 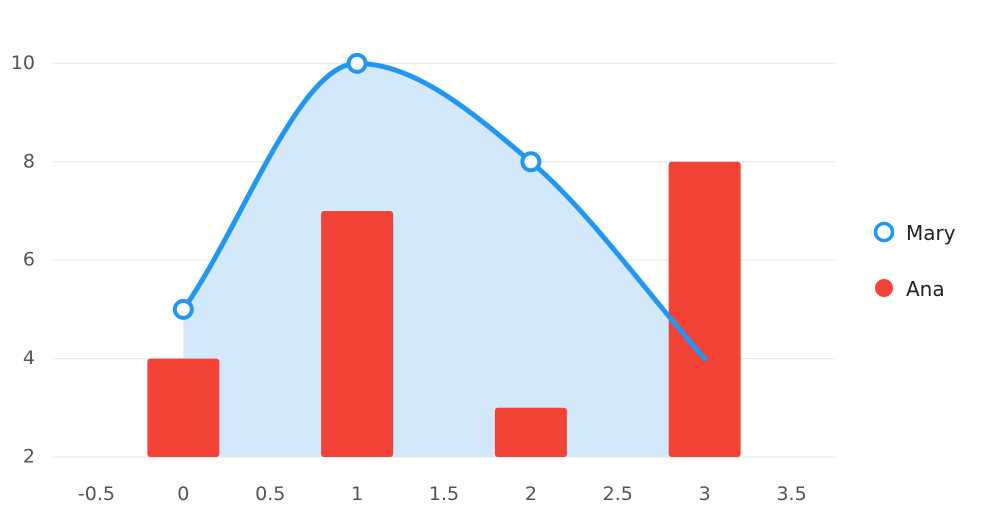 What do you see at coordinates (29, 457) in the screenshot?
I see `y-tick-label: 2` at bounding box center [29, 457].